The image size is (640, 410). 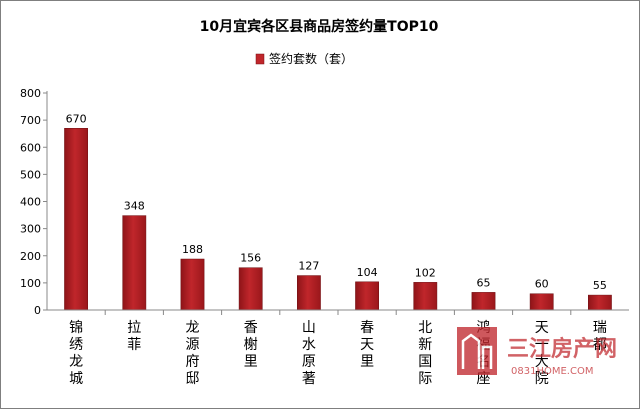 I want to click on x-tick-label: 锦绣龙城, so click(x=76, y=353).